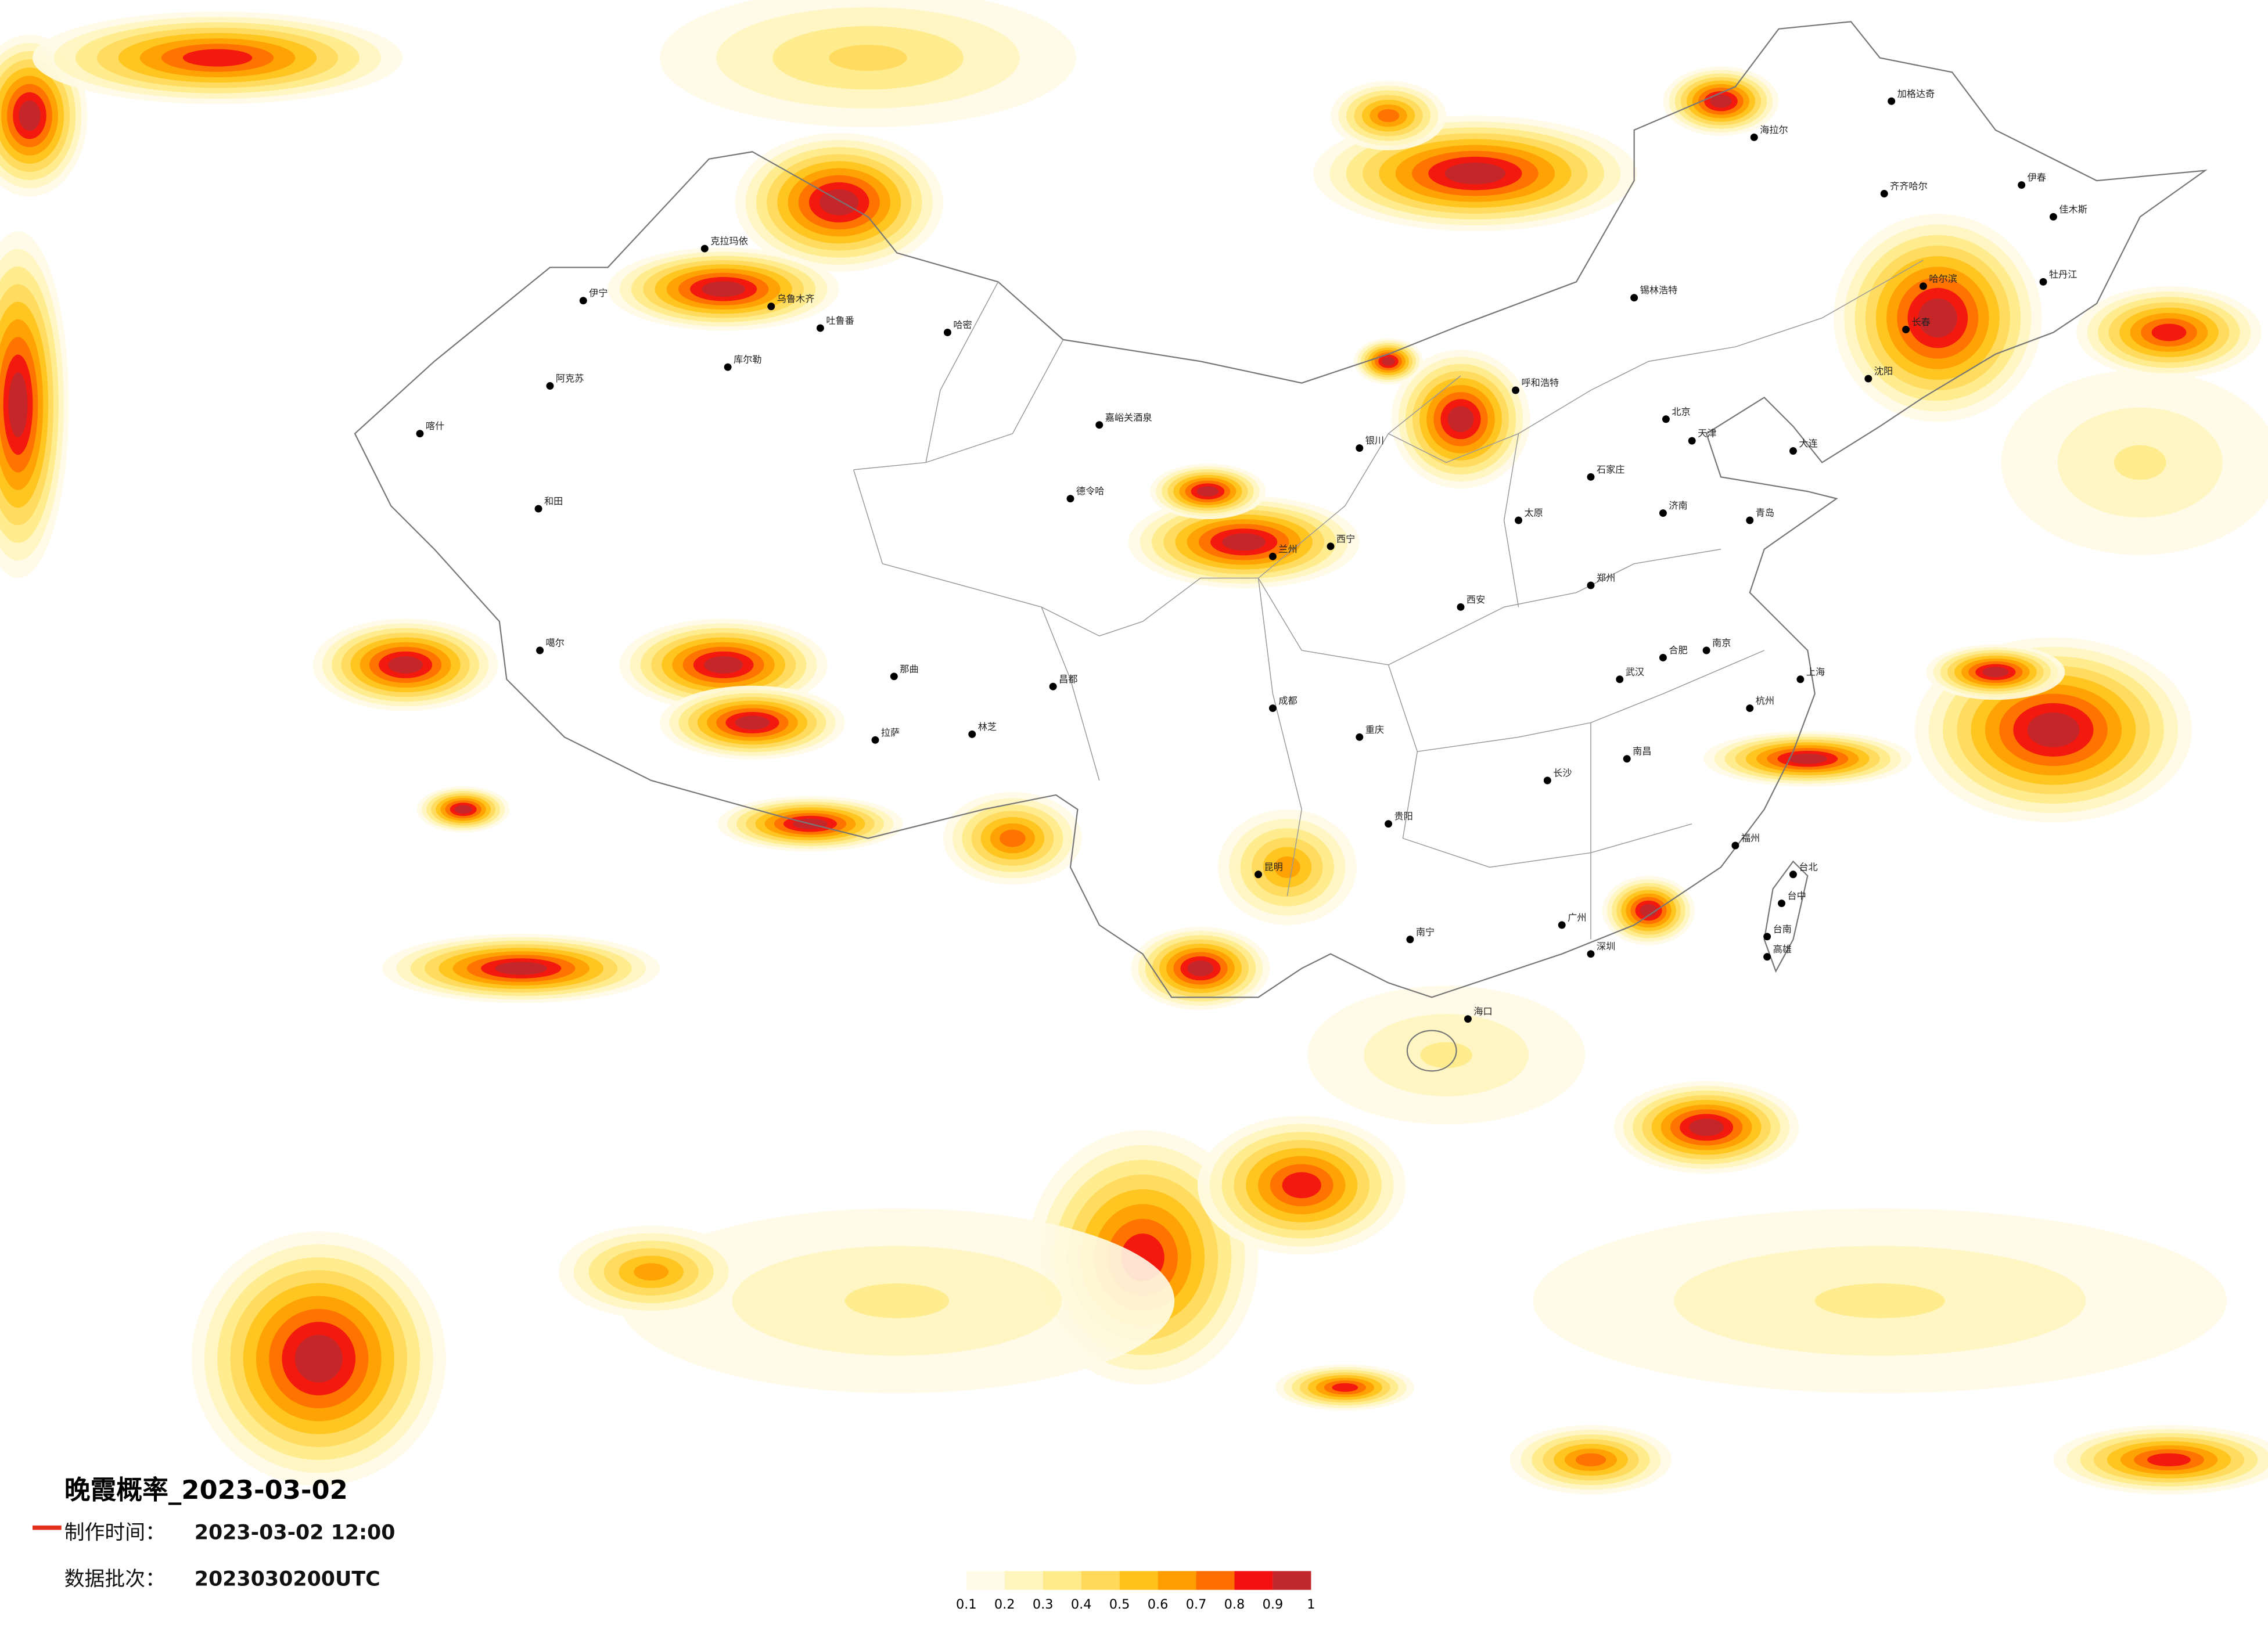  Describe the element at coordinates (1635, 671) in the screenshot. I see `city-label: 武汉` at that location.